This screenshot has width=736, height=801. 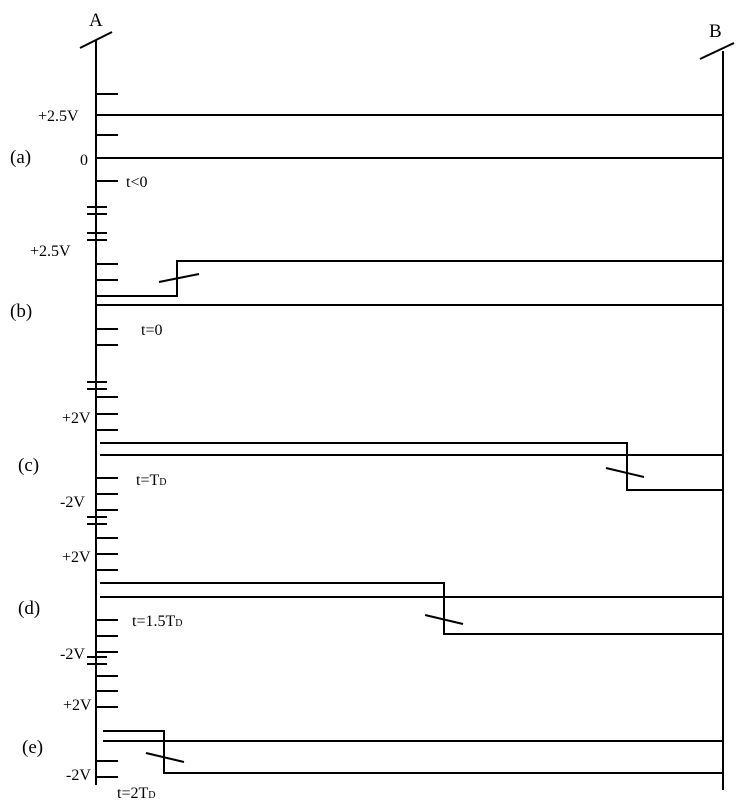 I want to click on panel-a-time: t<0, so click(x=136, y=182).